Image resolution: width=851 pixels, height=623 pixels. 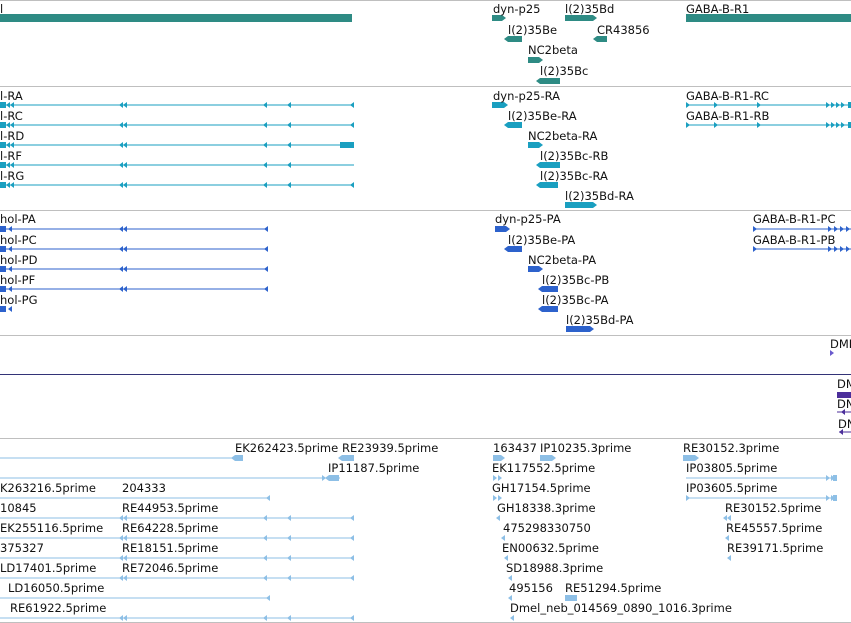 What do you see at coordinates (773, 508) in the screenshot?
I see `feature-label: RE30152.5prime` at bounding box center [773, 508].